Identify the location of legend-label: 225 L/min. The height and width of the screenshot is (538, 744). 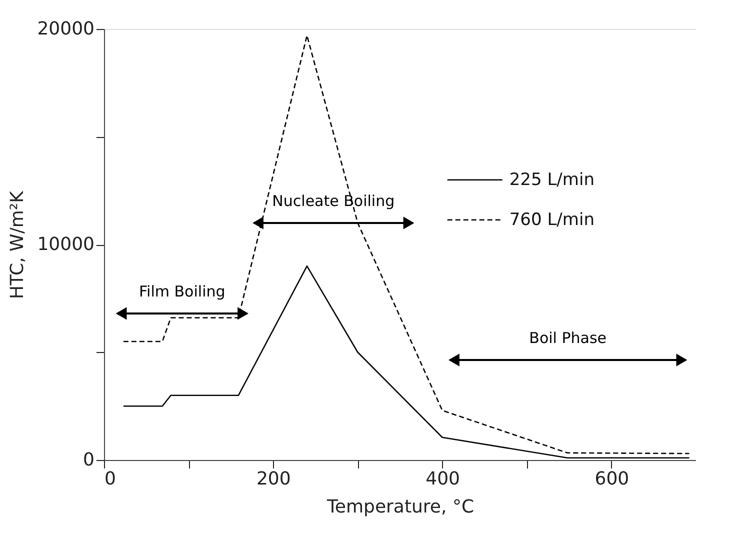
(551, 180).